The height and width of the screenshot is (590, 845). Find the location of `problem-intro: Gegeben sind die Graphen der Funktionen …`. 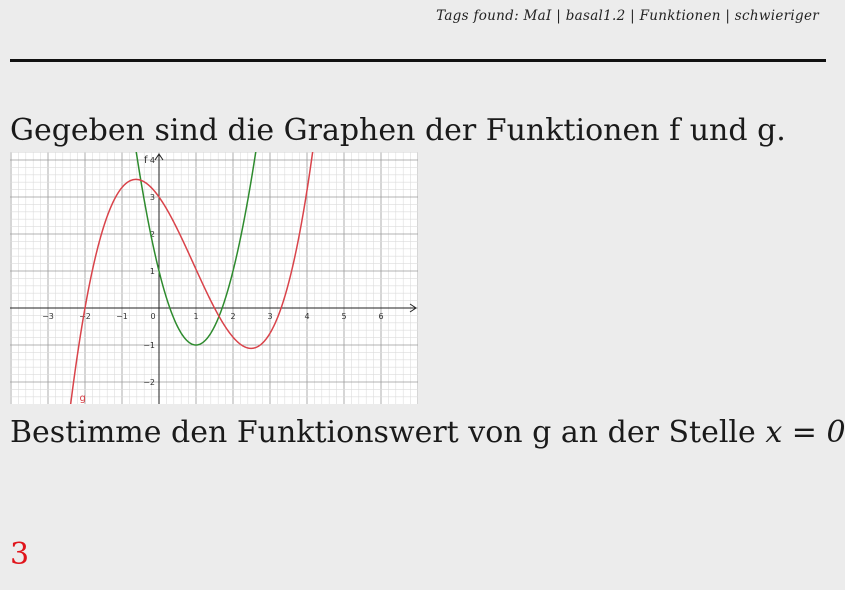

problem-intro: Gegeben sind die Graphen der Funktionen … is located at coordinates (398, 130).